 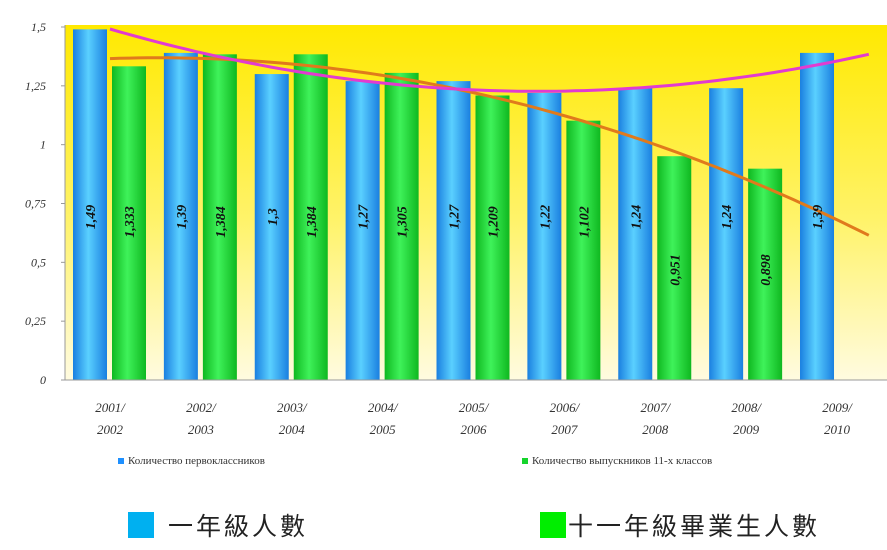 I want to click on y-tick-label: 1, so click(x=43, y=145).